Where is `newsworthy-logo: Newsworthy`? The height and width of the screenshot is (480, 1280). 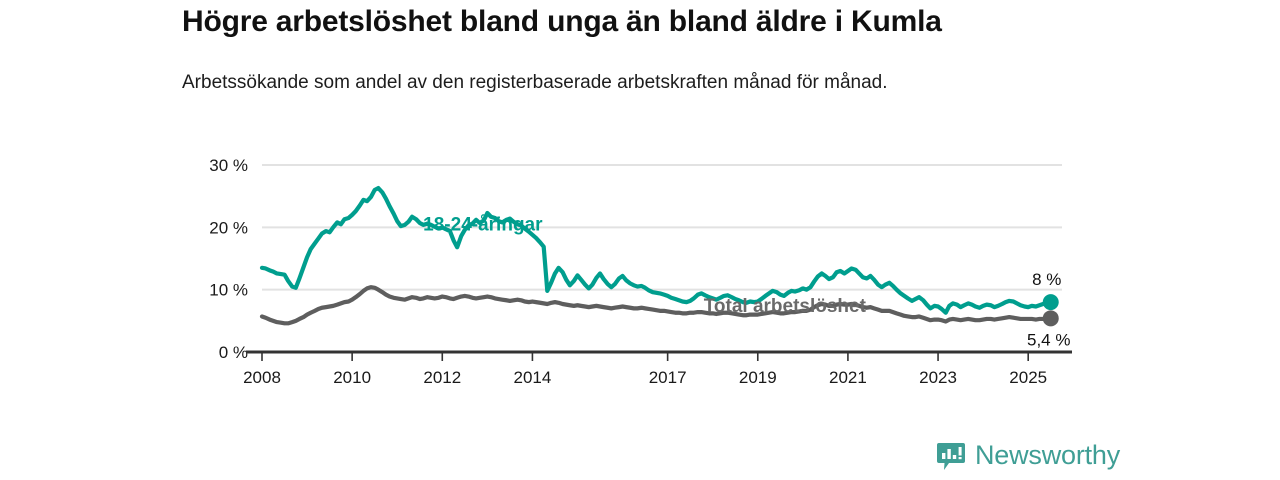
newsworthy-logo: Newsworthy is located at coordinates (1028, 455).